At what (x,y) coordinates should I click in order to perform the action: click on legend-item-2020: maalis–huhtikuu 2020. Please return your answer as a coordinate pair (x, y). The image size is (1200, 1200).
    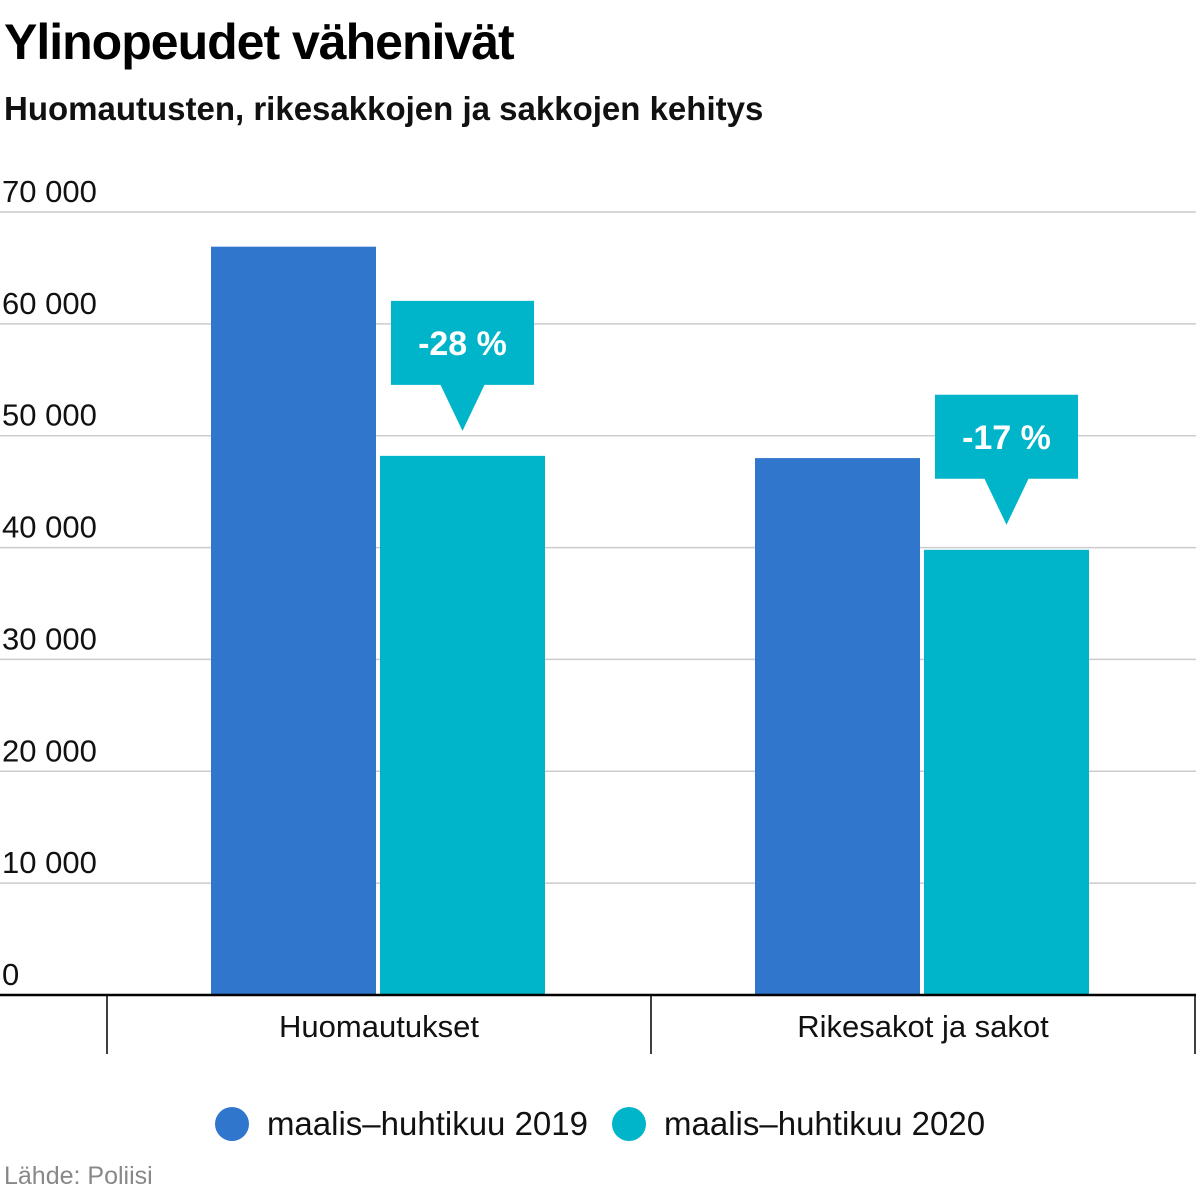
    Looking at the image, I should click on (798, 1124).